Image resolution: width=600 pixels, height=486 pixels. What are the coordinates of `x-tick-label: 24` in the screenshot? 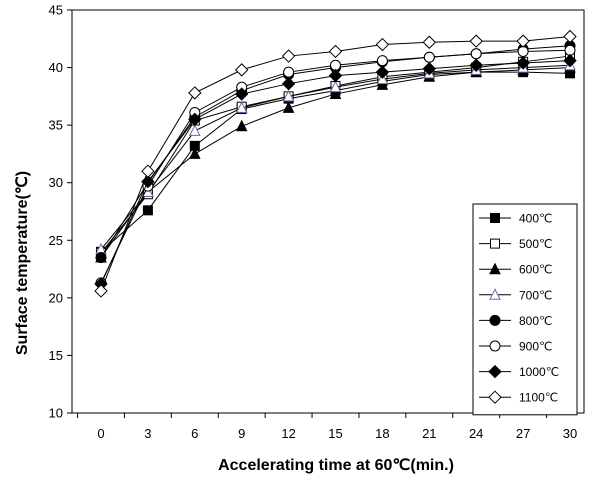 It's located at (476, 433).